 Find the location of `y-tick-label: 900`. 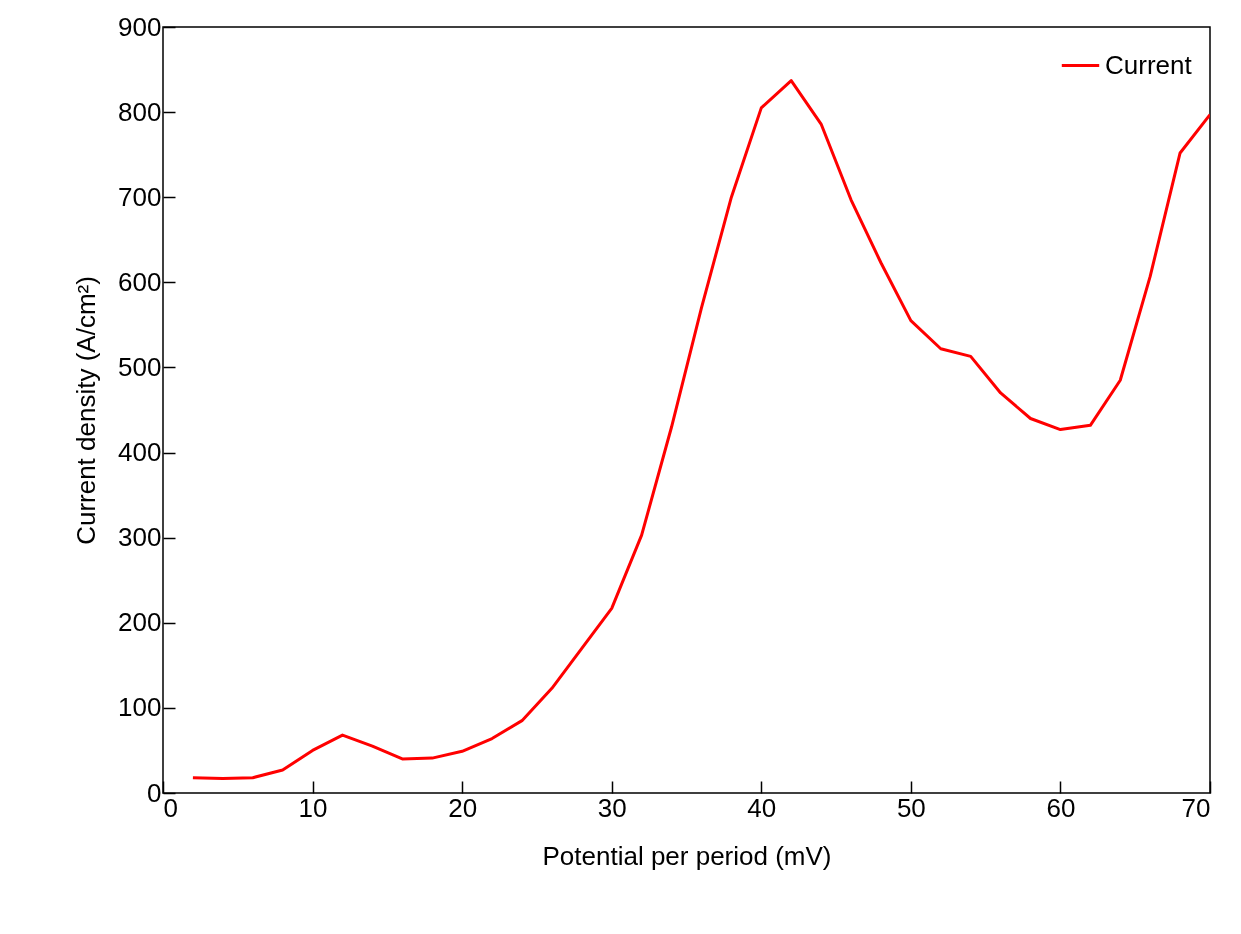

y-tick-label: 900 is located at coordinates (140, 26).